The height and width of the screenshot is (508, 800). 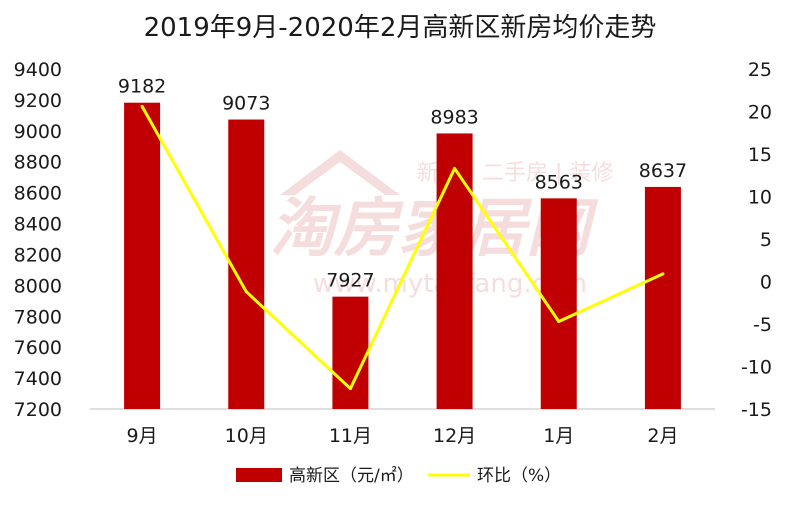 I want to click on y-left-tick-label: 9000, so click(x=38, y=132).